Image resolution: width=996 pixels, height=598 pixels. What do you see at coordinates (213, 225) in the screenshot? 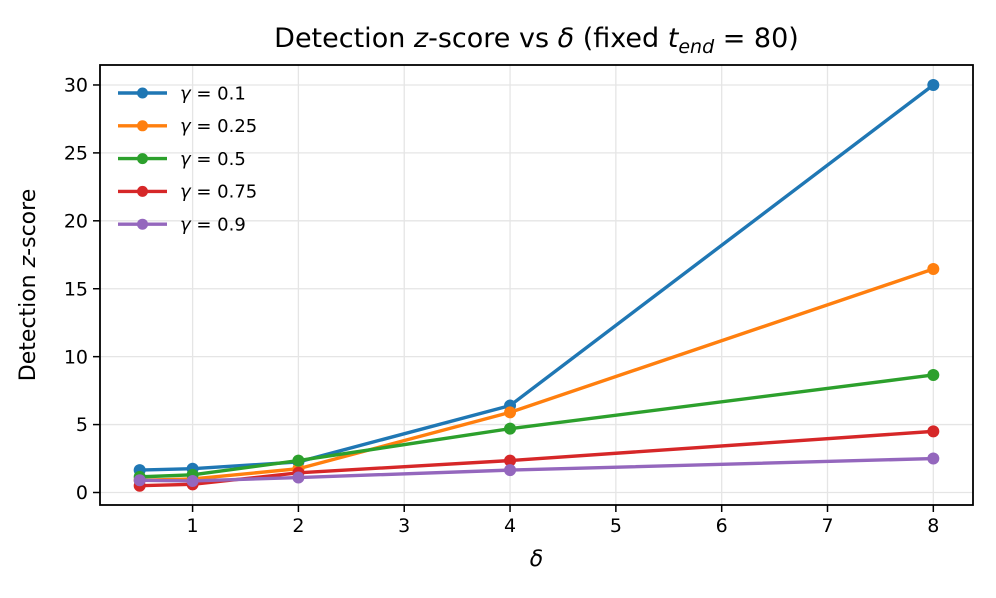
I see `legend-label-gamma-0.9: γ = 0.9` at bounding box center [213, 225].